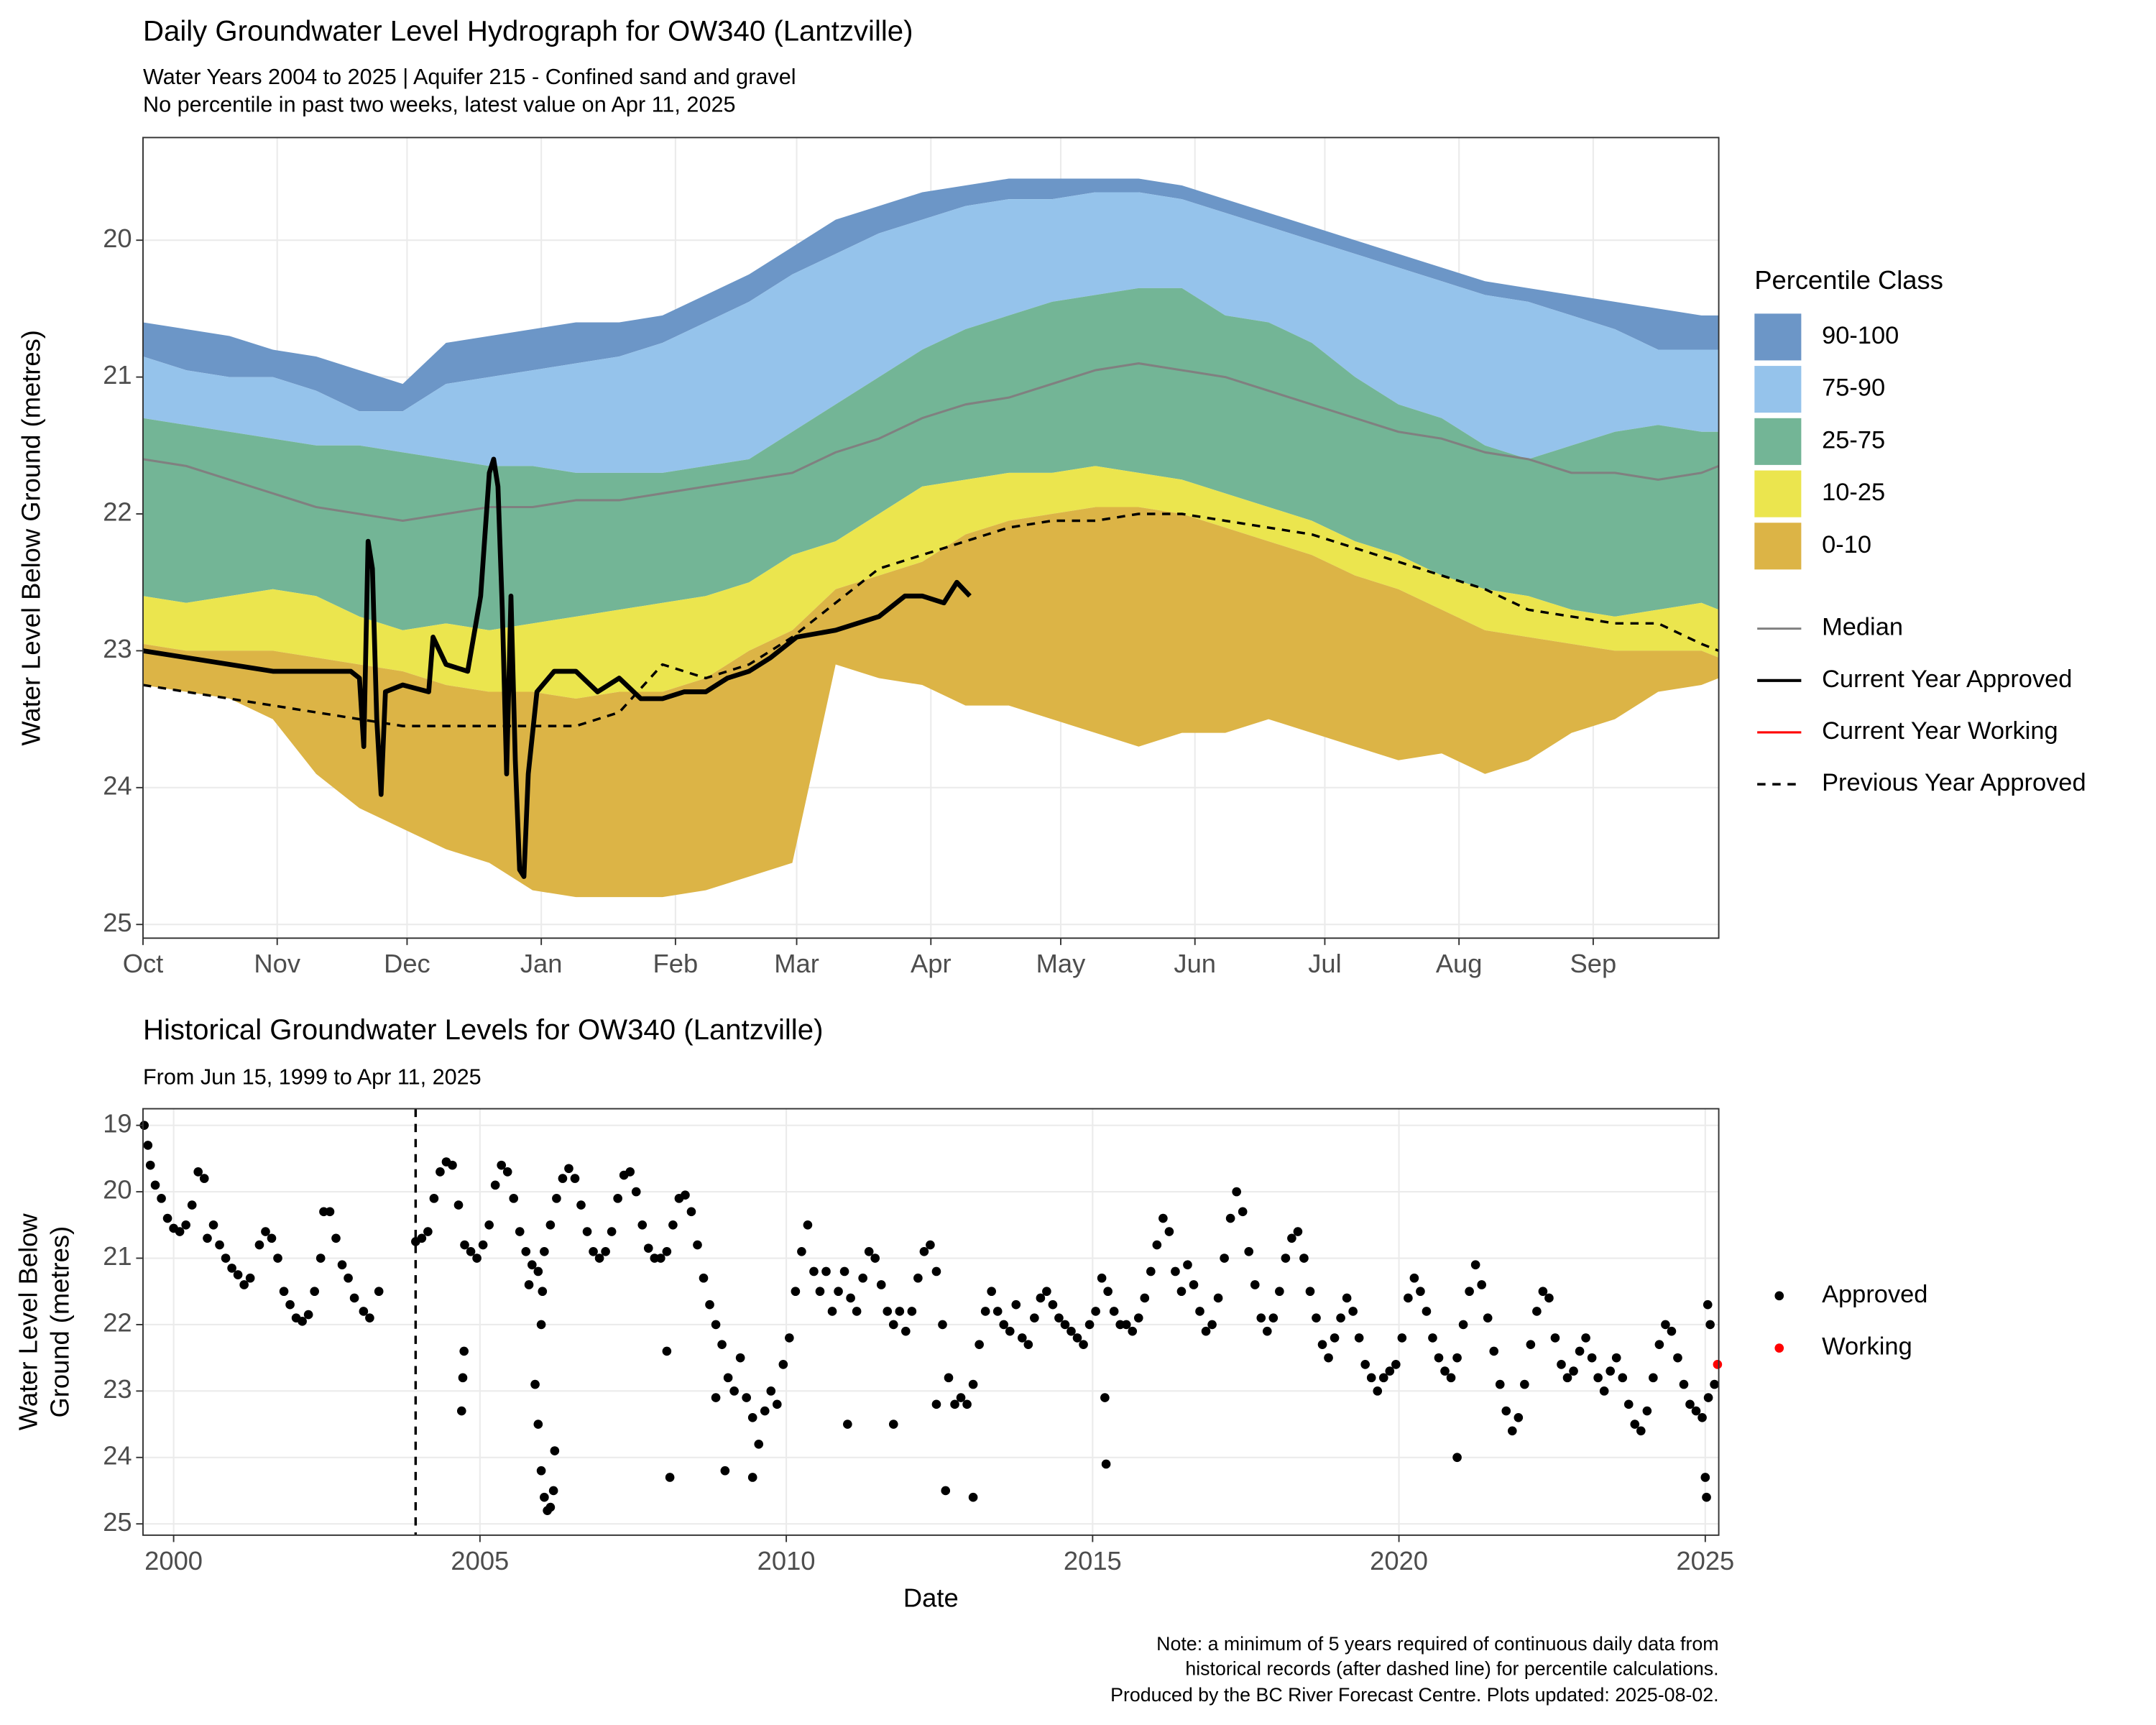 This screenshot has width=2156, height=1725. Describe the element at coordinates (1860, 335) in the screenshot. I see `legend-label: 90-100` at that location.